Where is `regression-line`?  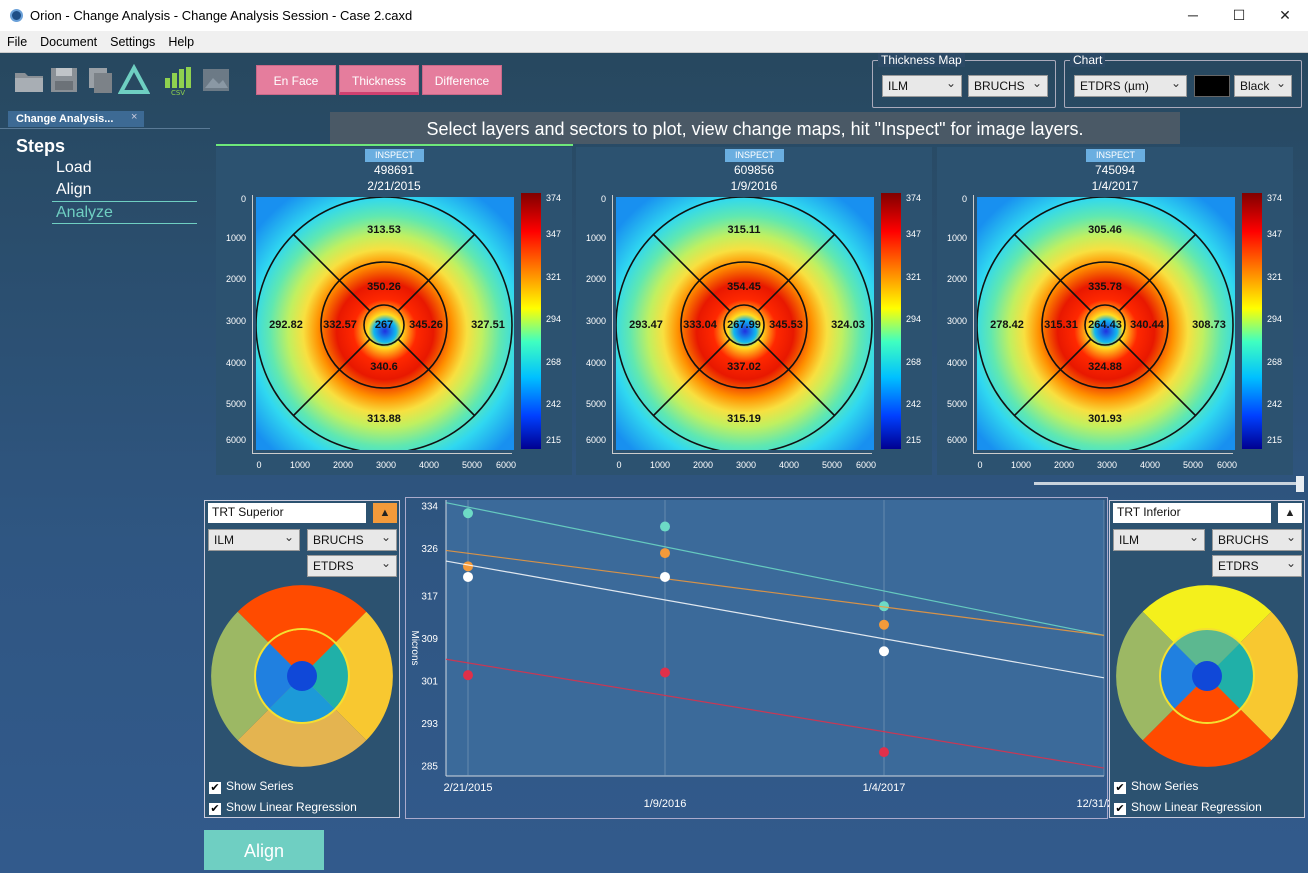
regression-line is located at coordinates (775, 592).